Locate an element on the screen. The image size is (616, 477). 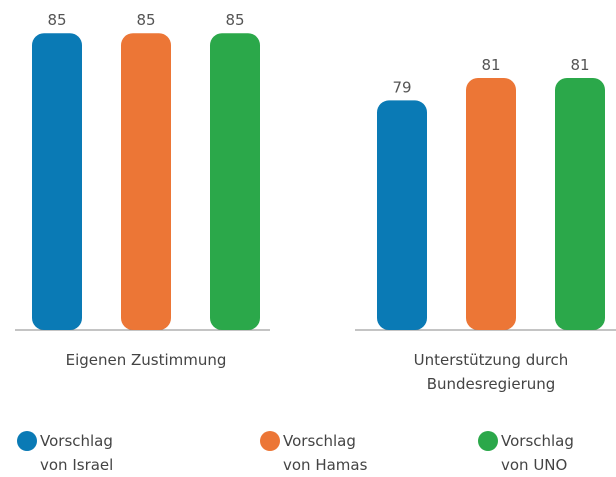
legend-label: Vorschlag von UNO is located at coordinates (537, 453).